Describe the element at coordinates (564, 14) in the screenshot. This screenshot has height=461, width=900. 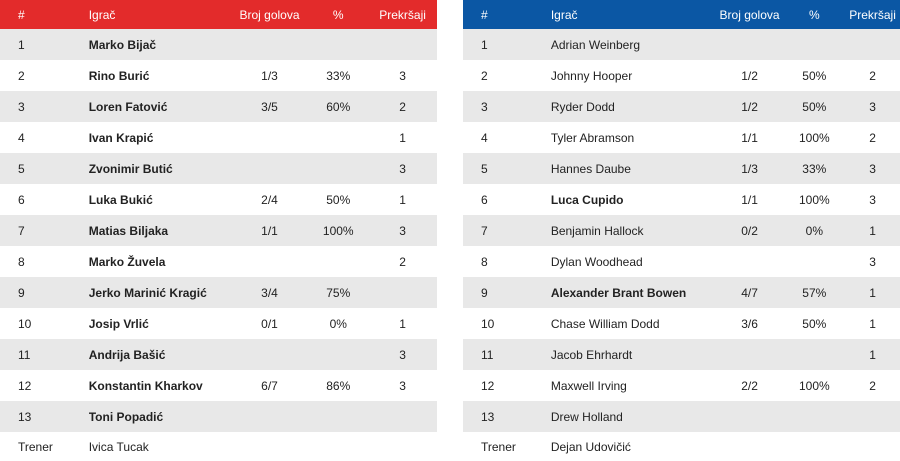
I see `header-player: Igrač` at that location.